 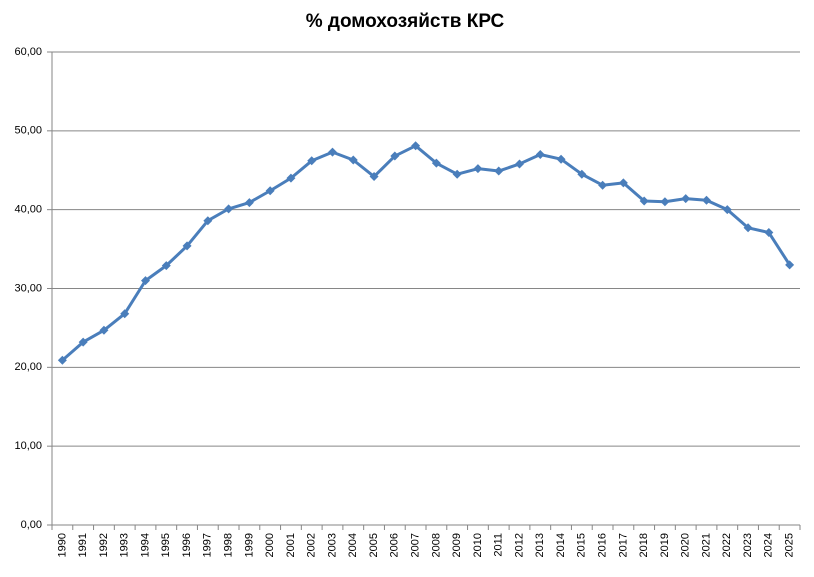 I want to click on x-tick-label: 2023, so click(x=748, y=545).